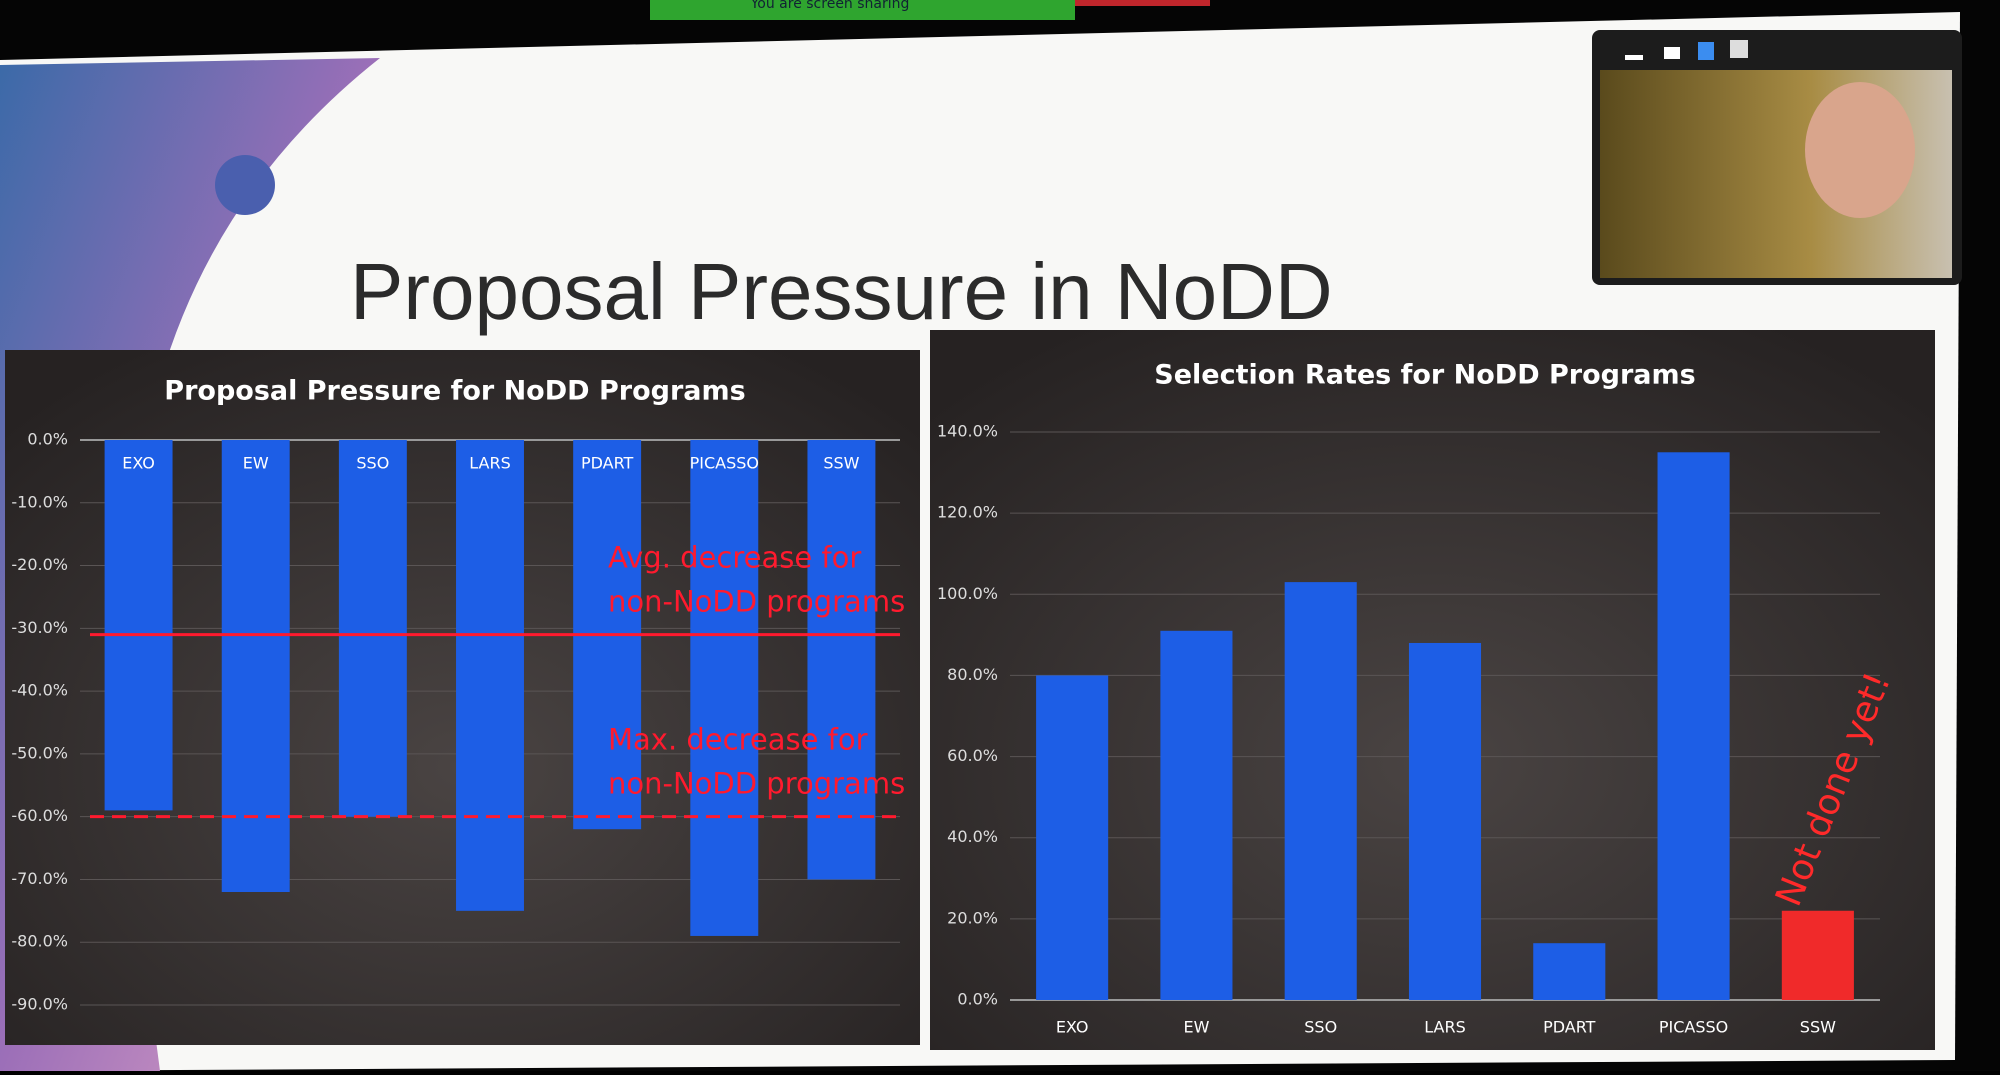  Describe the element at coordinates (1424, 375) in the screenshot. I see `chart-title: Selection Rates for NoDD Programs` at that location.